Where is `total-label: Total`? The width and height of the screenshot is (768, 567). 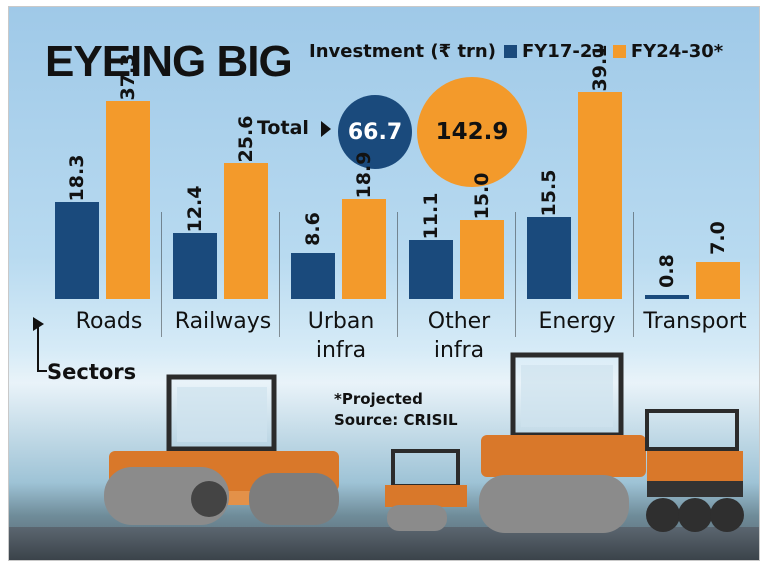
total-label: Total is located at coordinates (283, 128).